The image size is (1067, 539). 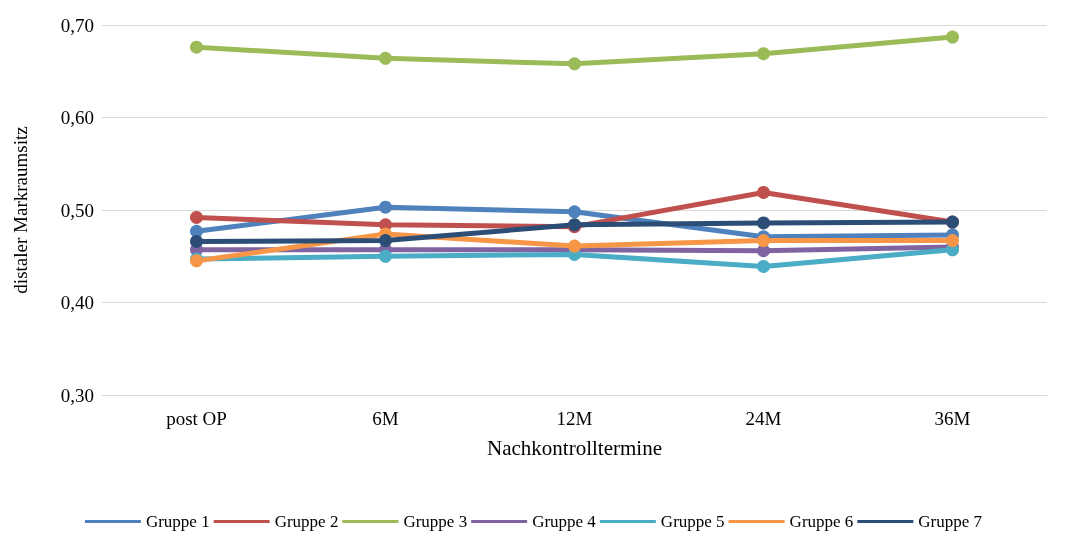 I want to click on legend-label: Gruppe 3, so click(x=435, y=521).